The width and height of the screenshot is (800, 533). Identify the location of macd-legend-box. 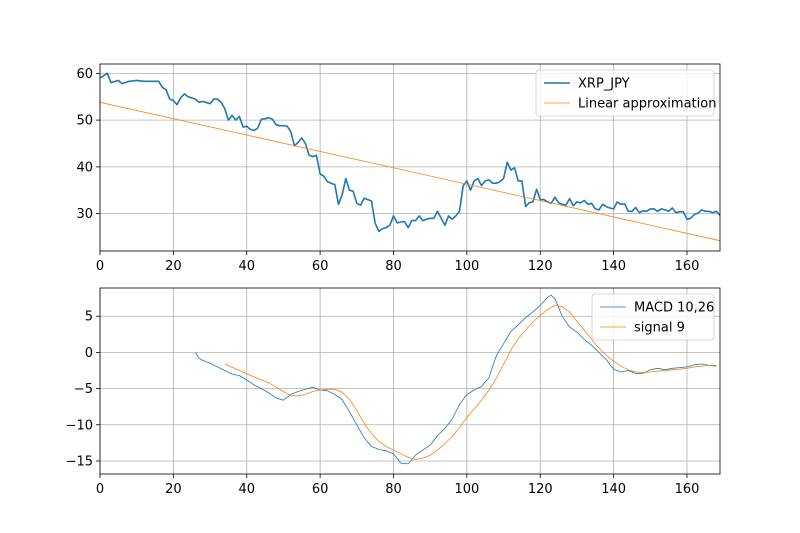
(653, 317).